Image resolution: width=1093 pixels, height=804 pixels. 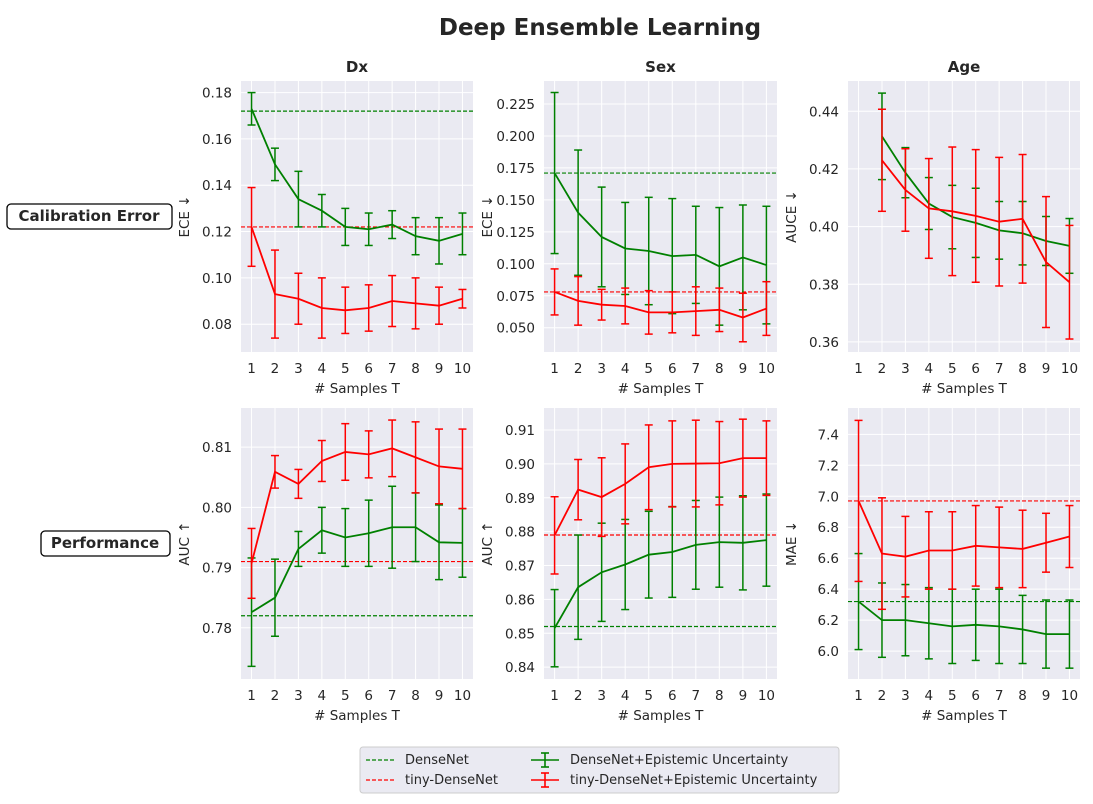 What do you see at coordinates (625, 696) in the screenshot?
I see `xtick-label-sex-auc-3: 4` at bounding box center [625, 696].